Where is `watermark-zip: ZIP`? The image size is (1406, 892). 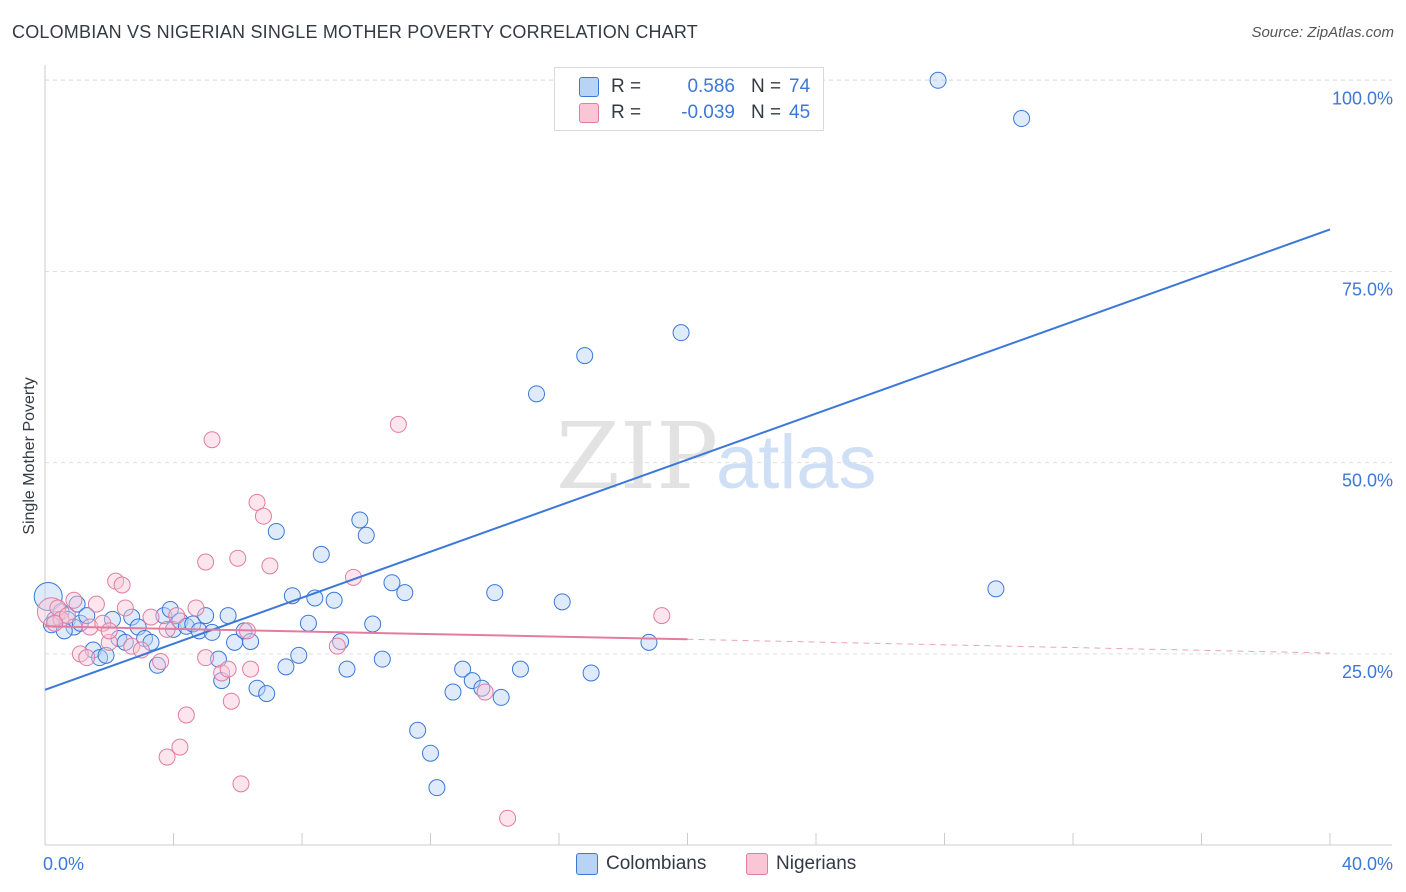 watermark-zip: ZIP is located at coordinates (637, 456).